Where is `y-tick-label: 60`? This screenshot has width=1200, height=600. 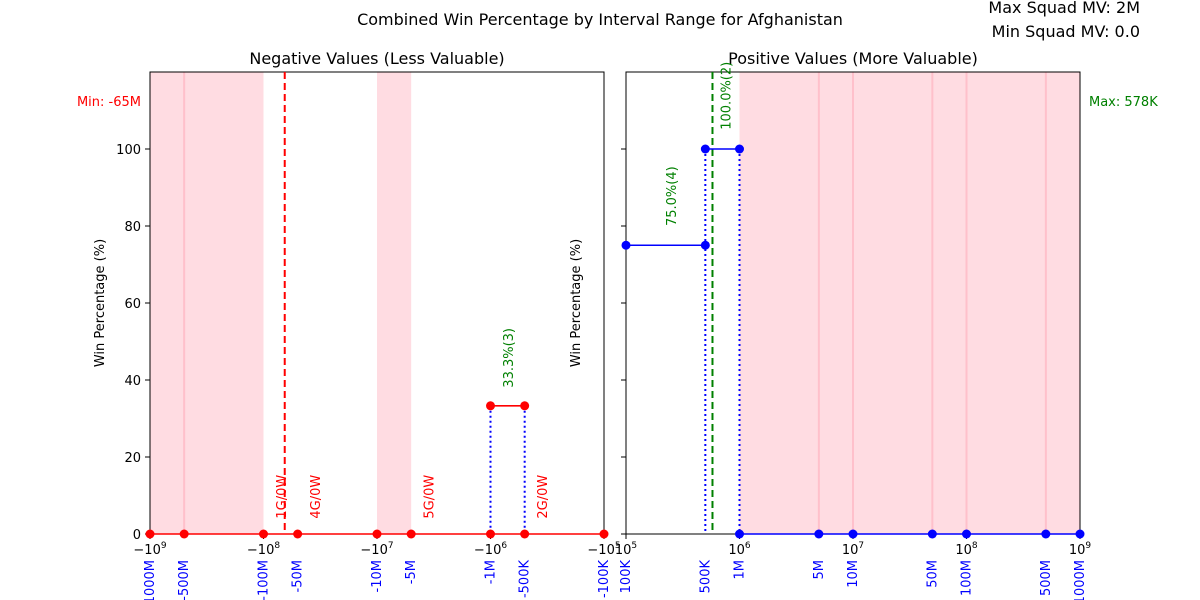 y-tick-label: 60 is located at coordinates (132, 304).